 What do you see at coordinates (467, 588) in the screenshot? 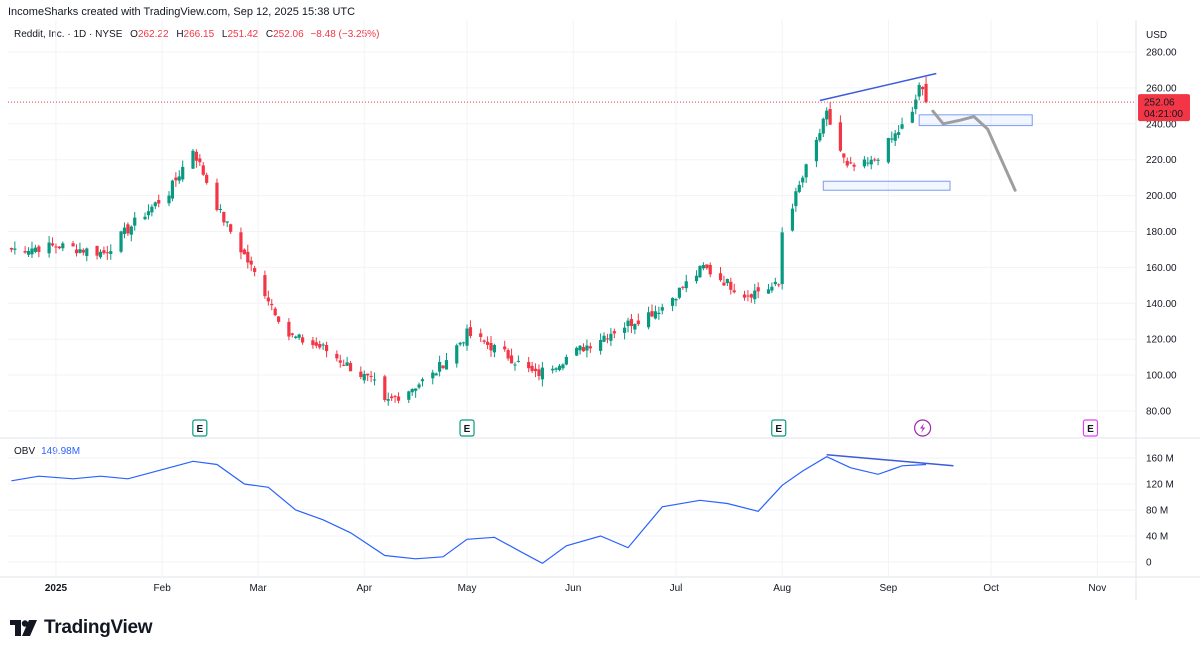
I see `time-tick-label: May` at bounding box center [467, 588].